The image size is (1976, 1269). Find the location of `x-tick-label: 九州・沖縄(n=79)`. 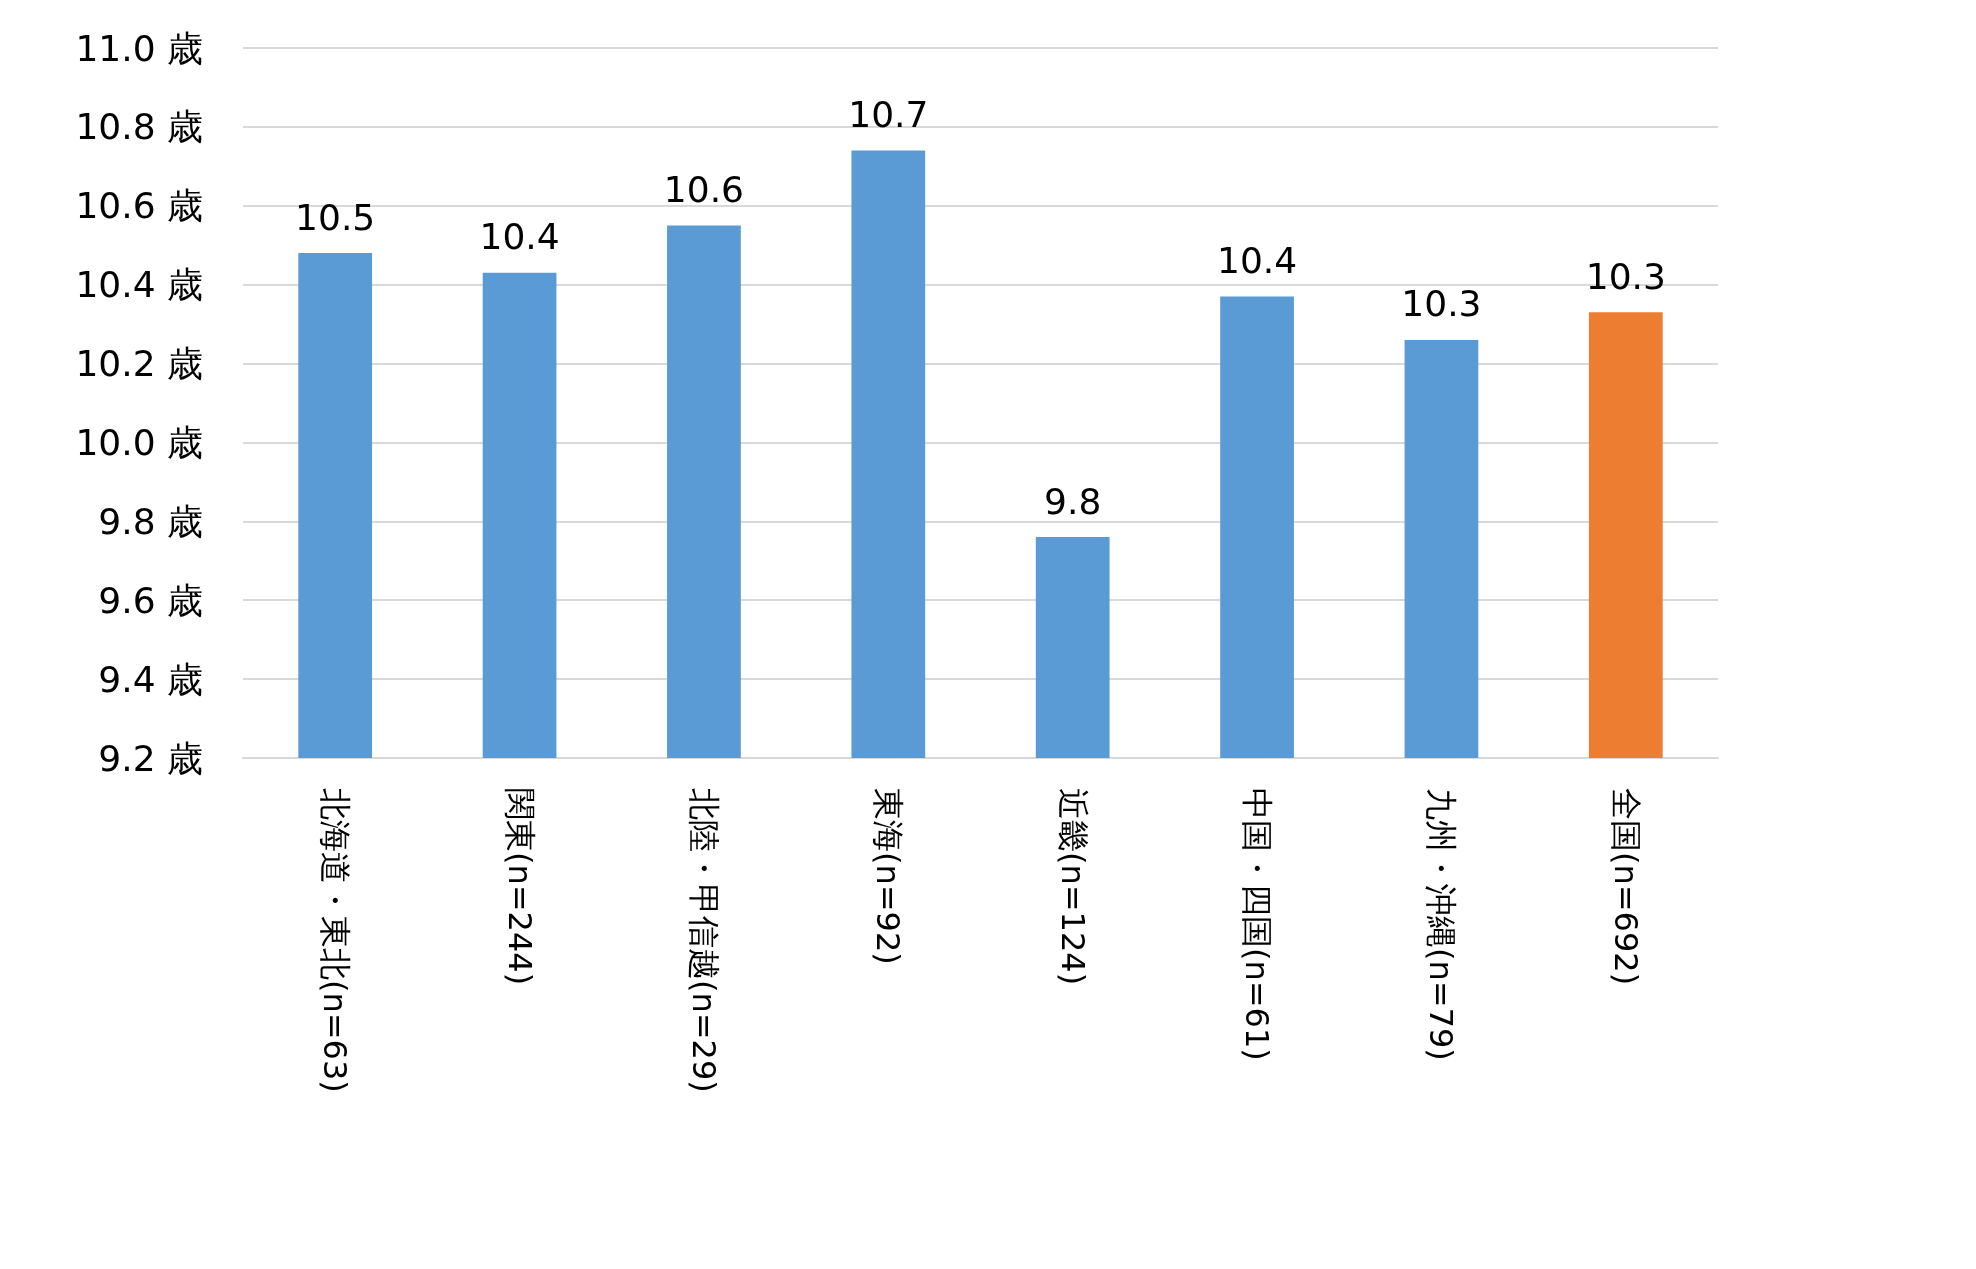

x-tick-label: 九州・沖縄(n=79) is located at coordinates (1441, 924).